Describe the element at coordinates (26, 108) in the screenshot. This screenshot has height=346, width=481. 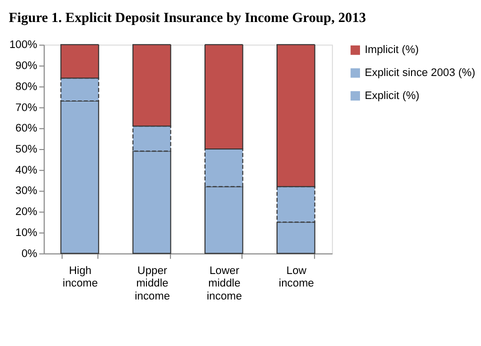
I see `y-tick-label: 70%` at that location.